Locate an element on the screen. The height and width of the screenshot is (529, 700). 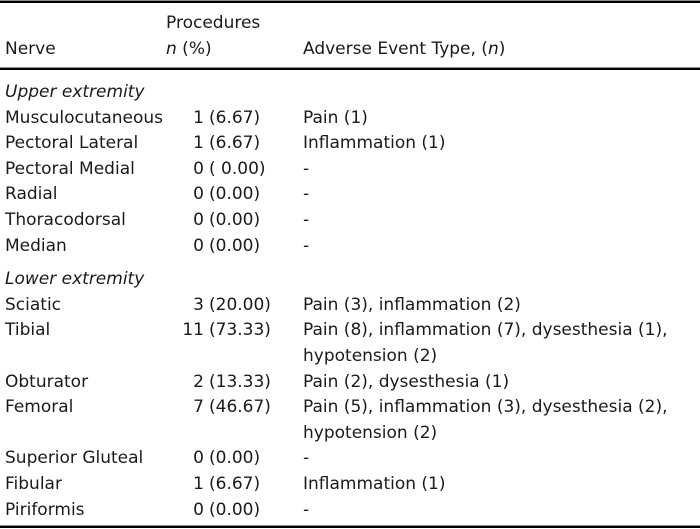
procedures-percent: (20.00) is located at coordinates (240, 304).